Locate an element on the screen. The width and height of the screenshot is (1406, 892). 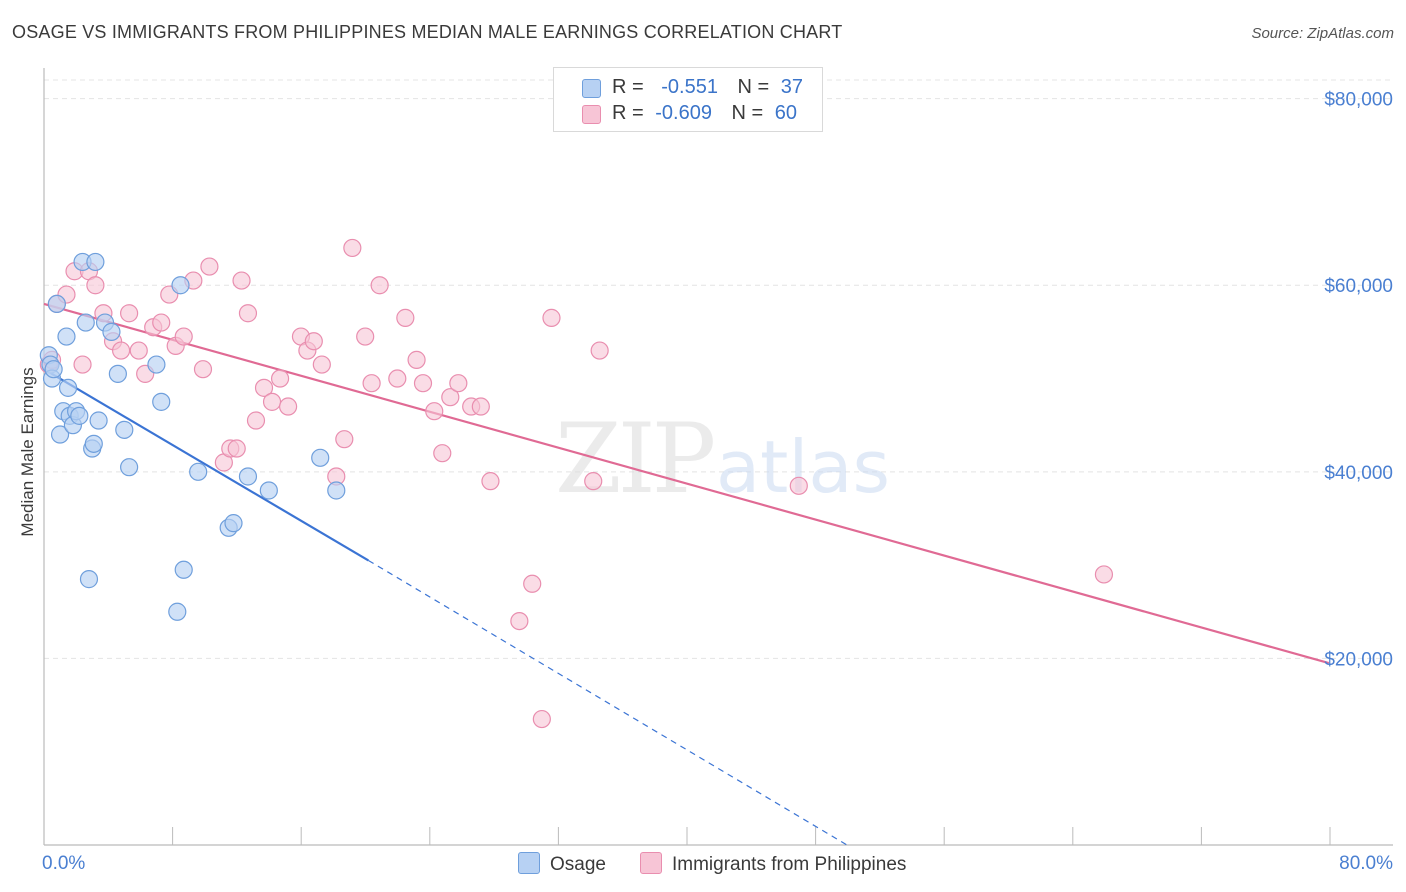
svg-text: atlas is located at coordinates (803, 467).